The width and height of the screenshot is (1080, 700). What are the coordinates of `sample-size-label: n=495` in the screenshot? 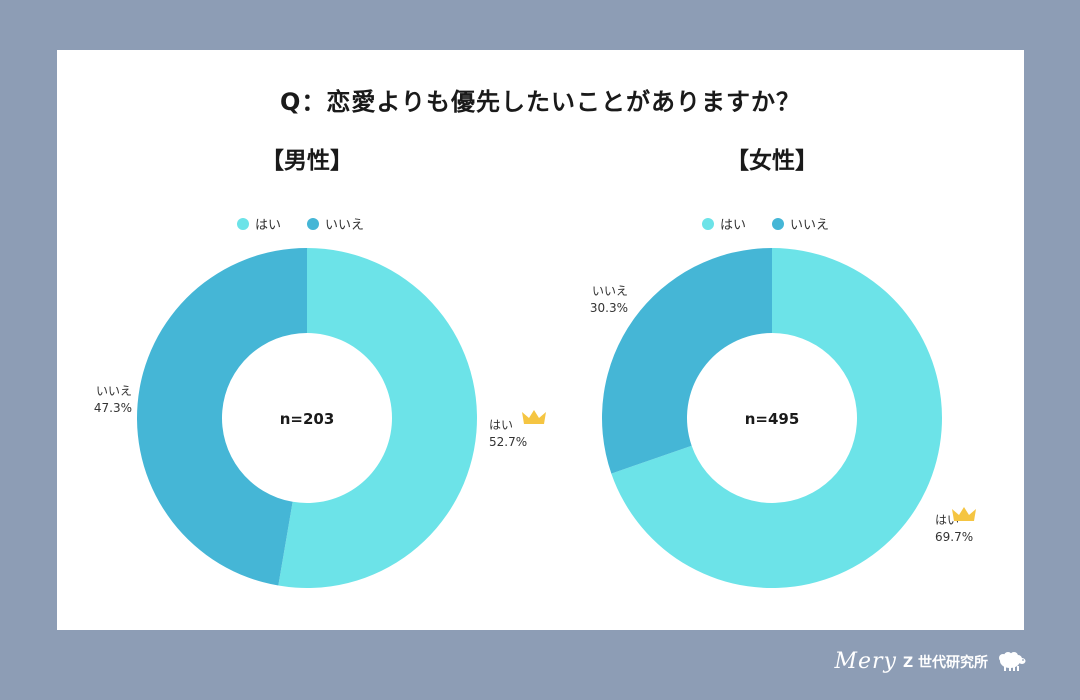 It's located at (772, 419).